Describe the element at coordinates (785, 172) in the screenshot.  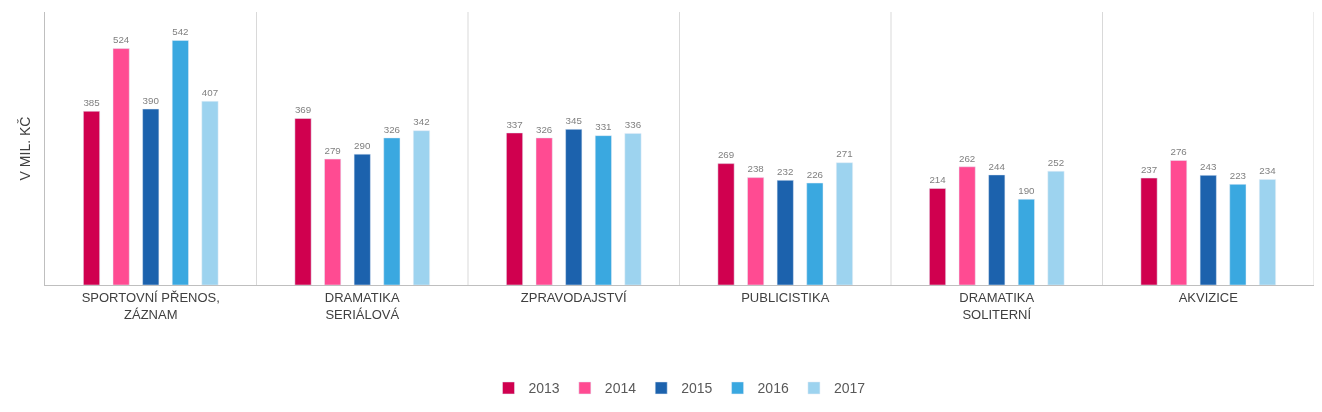
I see `data-label: 232` at that location.